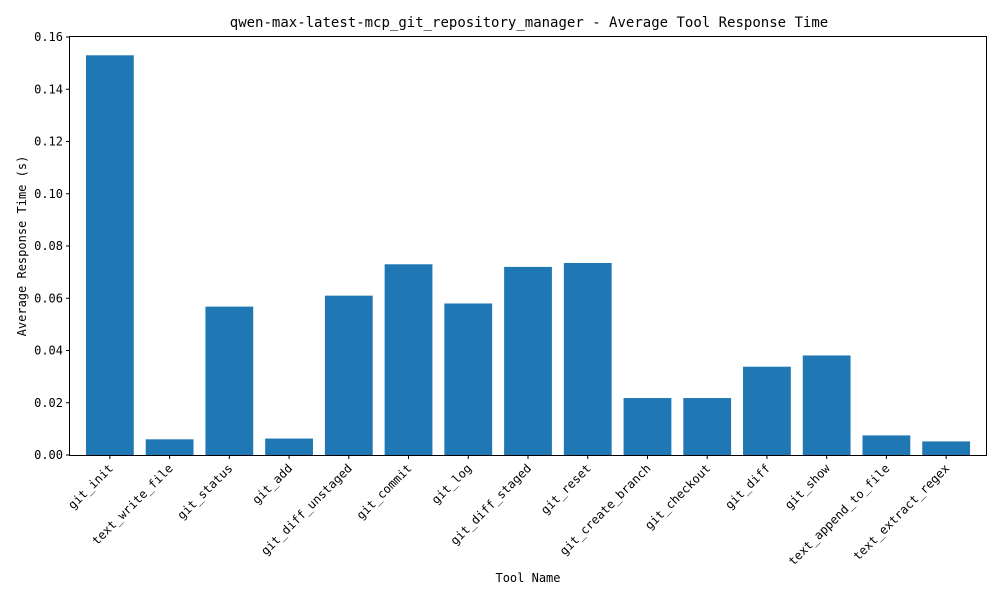 The width and height of the screenshot is (1000, 600). Describe the element at coordinates (289, 446) in the screenshot. I see `bar-git-add` at that location.